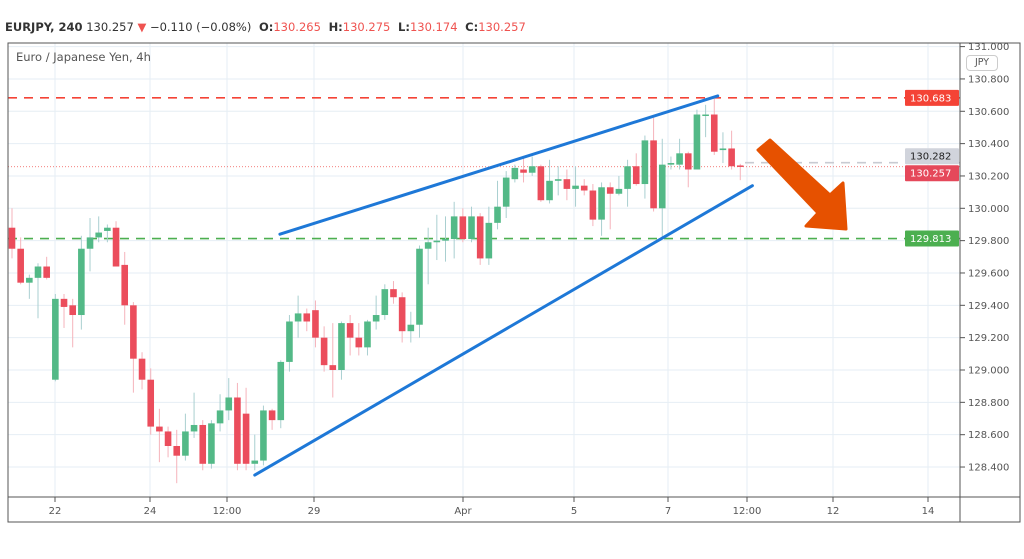  What do you see at coordinates (988, 144) in the screenshot?
I see `price-tick-label: 130.400` at bounding box center [988, 144].